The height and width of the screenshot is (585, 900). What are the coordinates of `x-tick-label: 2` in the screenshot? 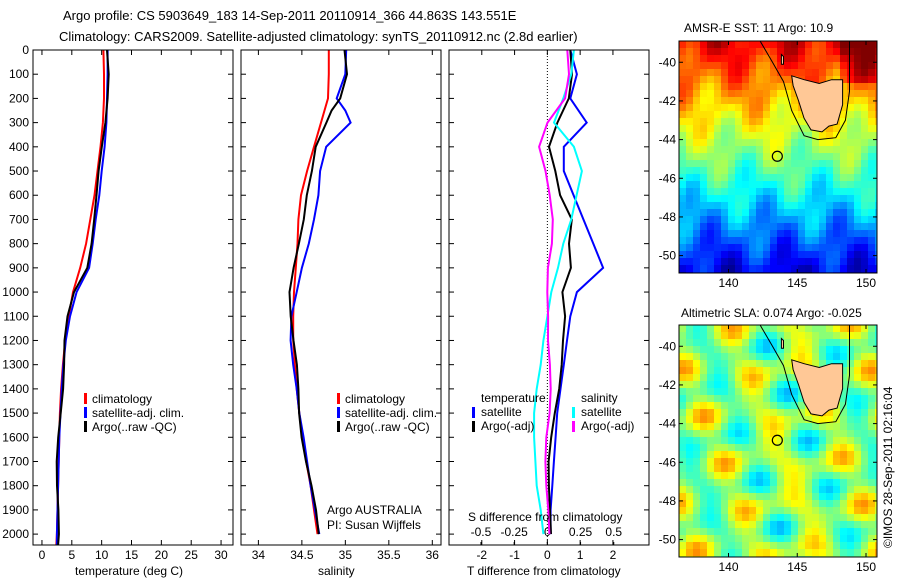 It's located at (613, 555).